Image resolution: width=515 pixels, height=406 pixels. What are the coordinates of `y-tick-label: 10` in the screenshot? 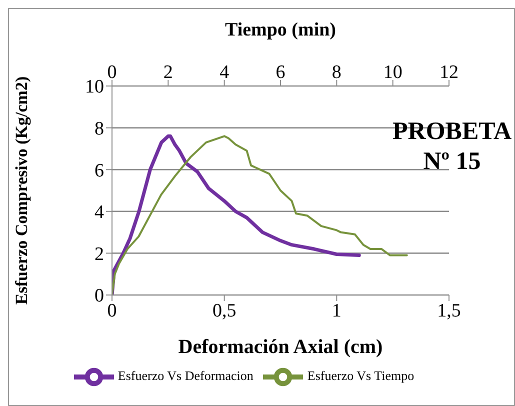 It's located at (94, 87).